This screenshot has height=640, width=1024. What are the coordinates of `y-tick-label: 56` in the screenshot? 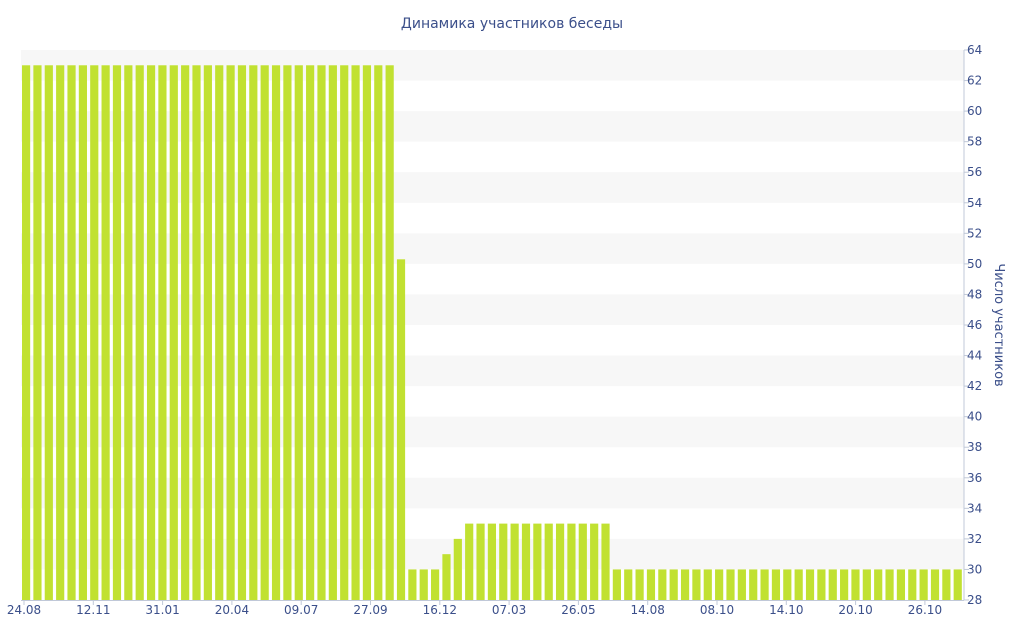 It's located at (974, 172).